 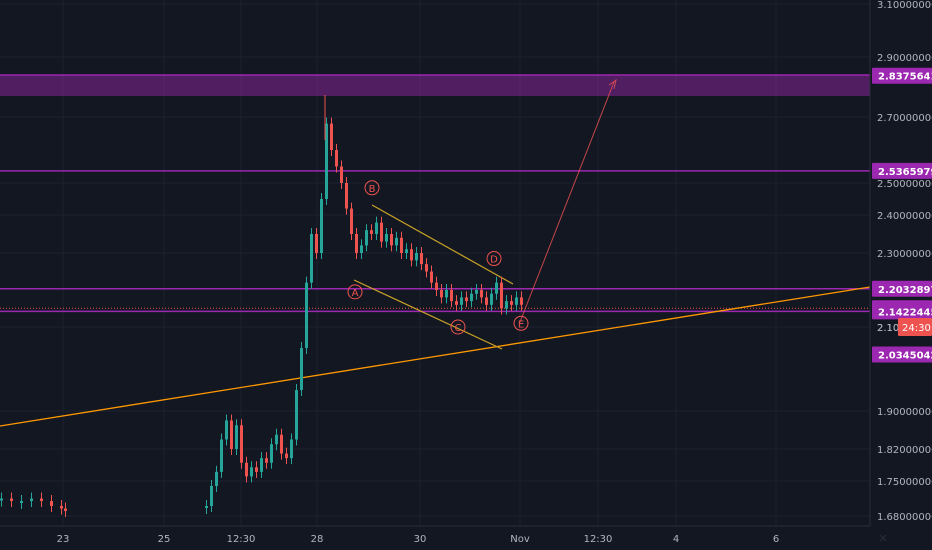 What do you see at coordinates (905, 312) in the screenshot?
I see `price-level-tag-label: 2.14224458` at bounding box center [905, 312].